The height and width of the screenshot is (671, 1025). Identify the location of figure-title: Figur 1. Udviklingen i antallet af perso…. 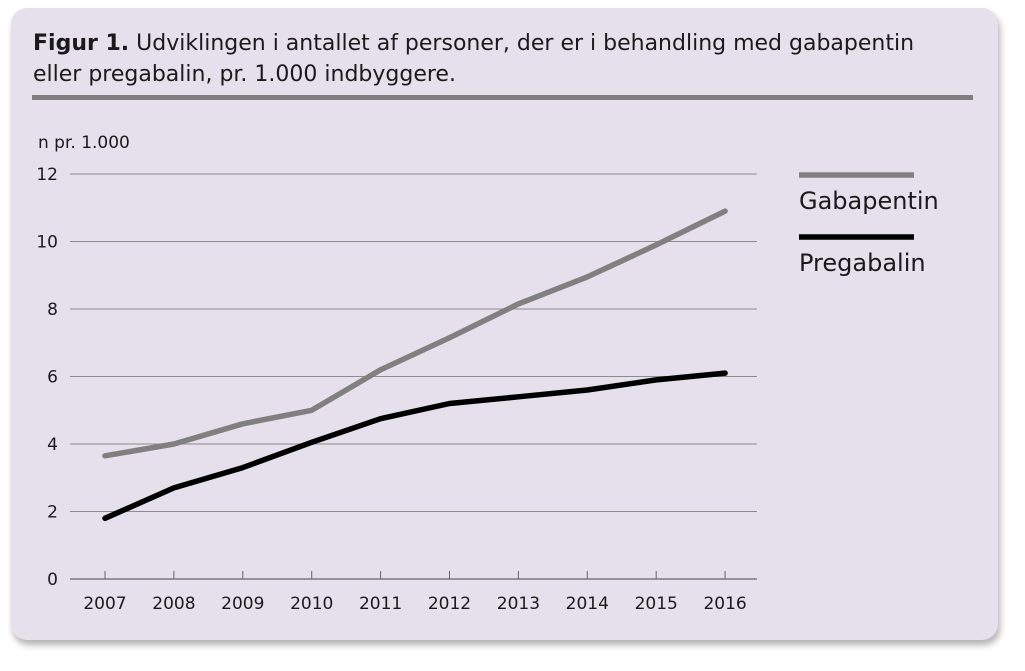
(493, 59).